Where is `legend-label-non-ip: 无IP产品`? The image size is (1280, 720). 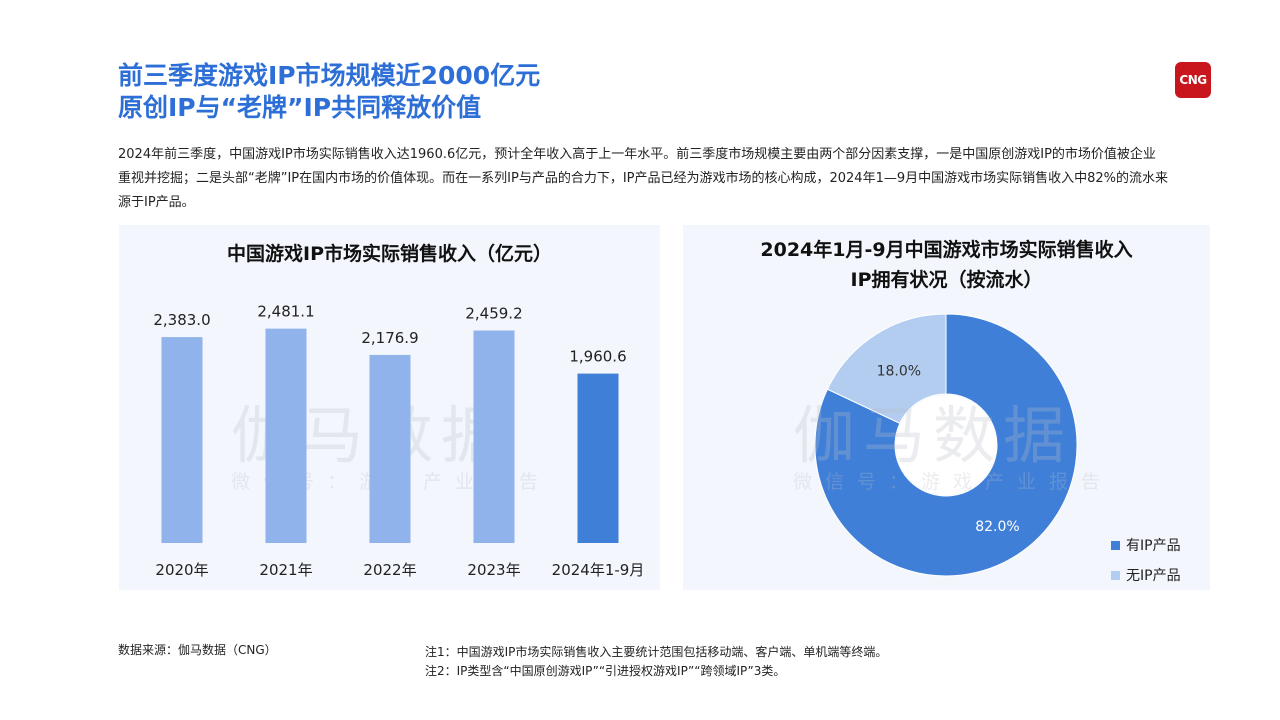
legend-label-non-ip: 无IP产品 is located at coordinates (1153, 576).